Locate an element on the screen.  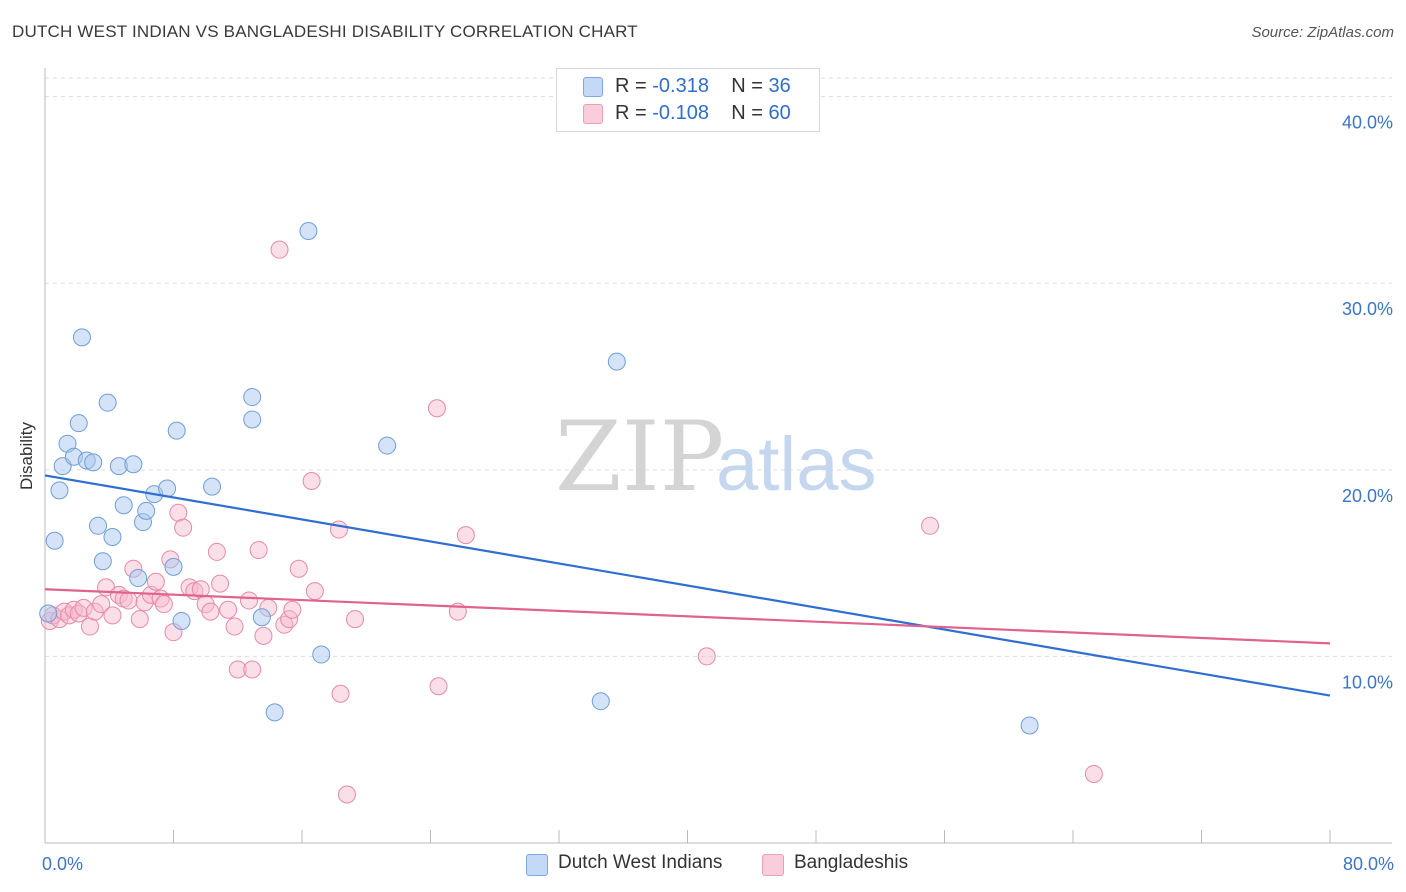
legend-n-value: 60 is located at coordinates (779, 113).